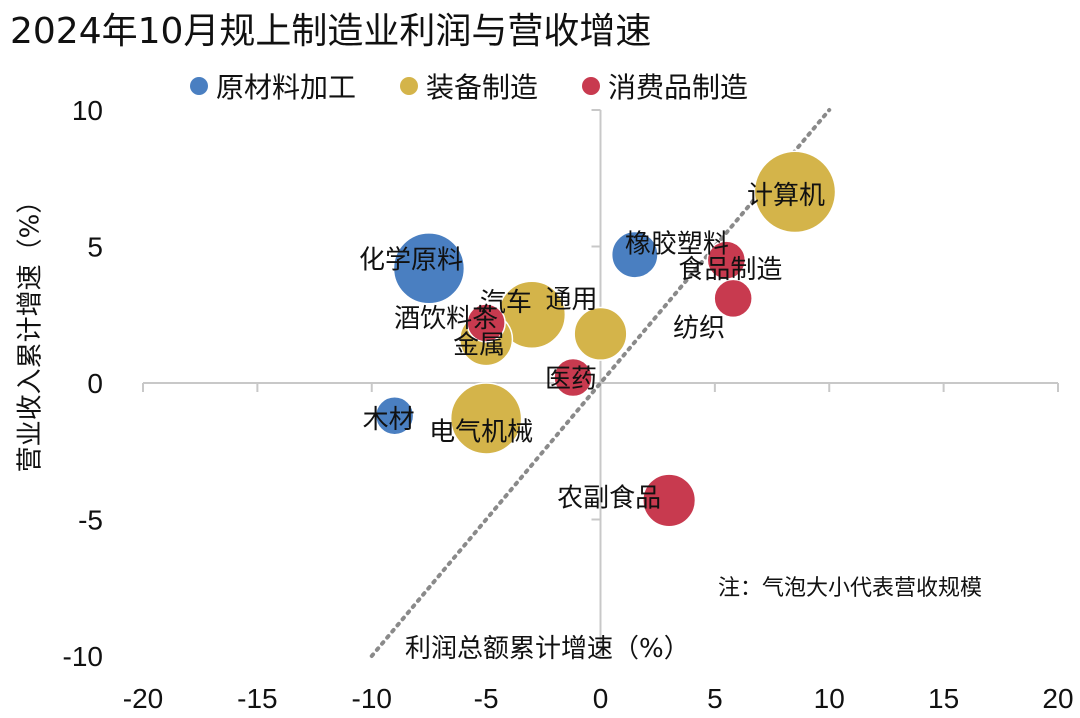 The height and width of the screenshot is (718, 1080). I want to click on chart-note: 注：气泡大小代表营收规模, so click(850, 588).